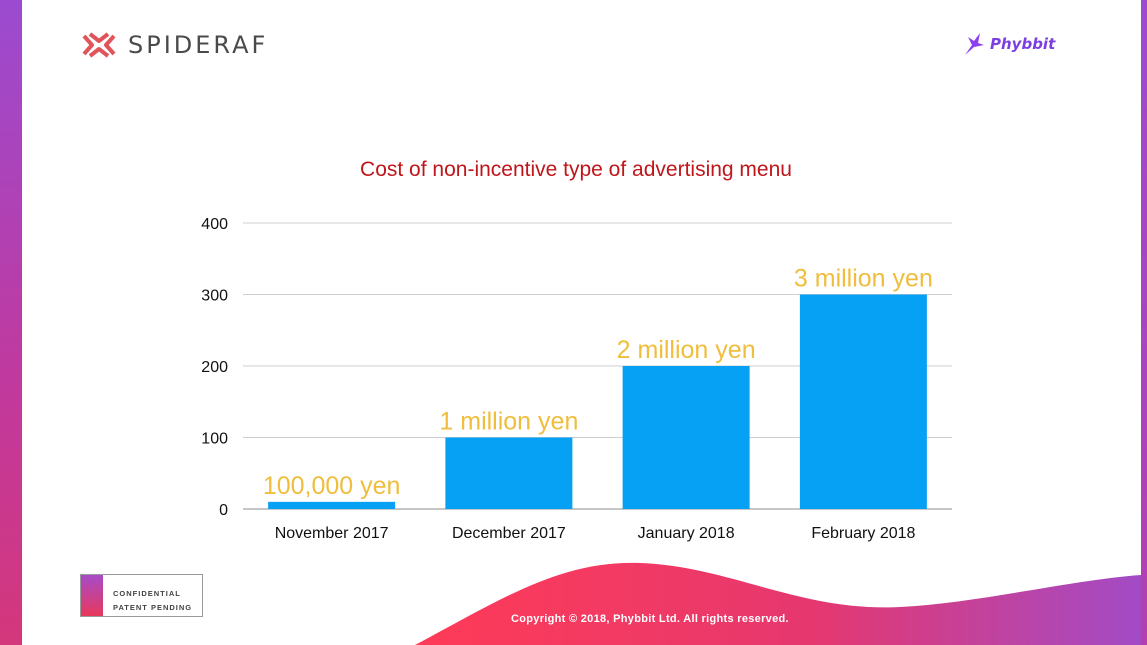  I want to click on spideraf-wordmark: SPIDERAF, so click(198, 45).